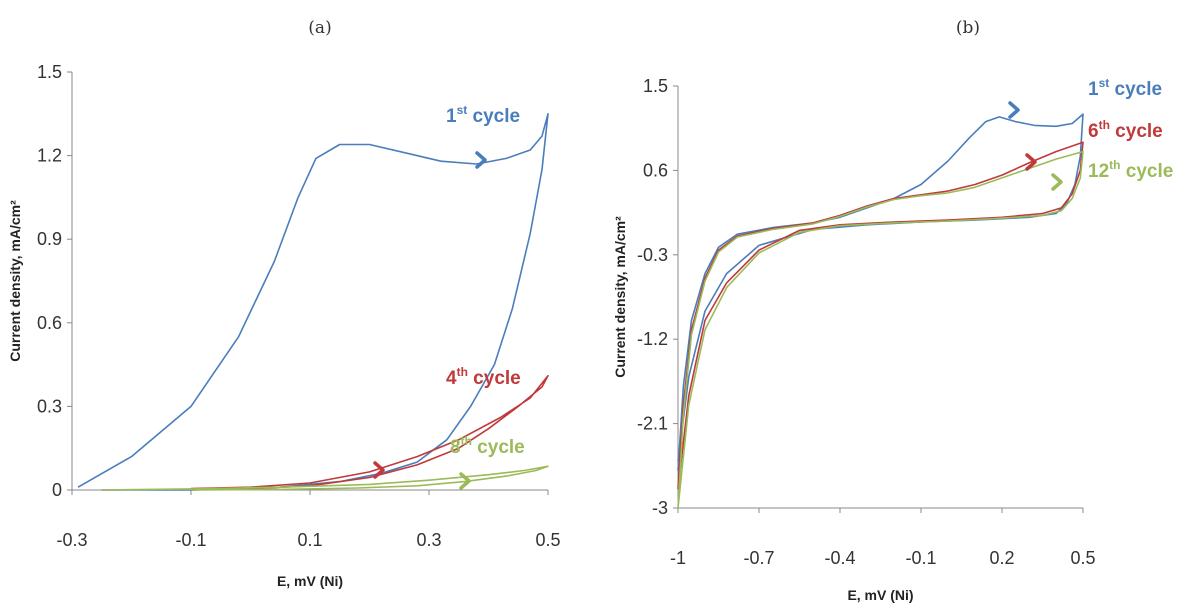 This screenshot has height=610, width=1201. Describe the element at coordinates (678, 558) in the screenshot. I see `x-tick-label: -1` at that location.